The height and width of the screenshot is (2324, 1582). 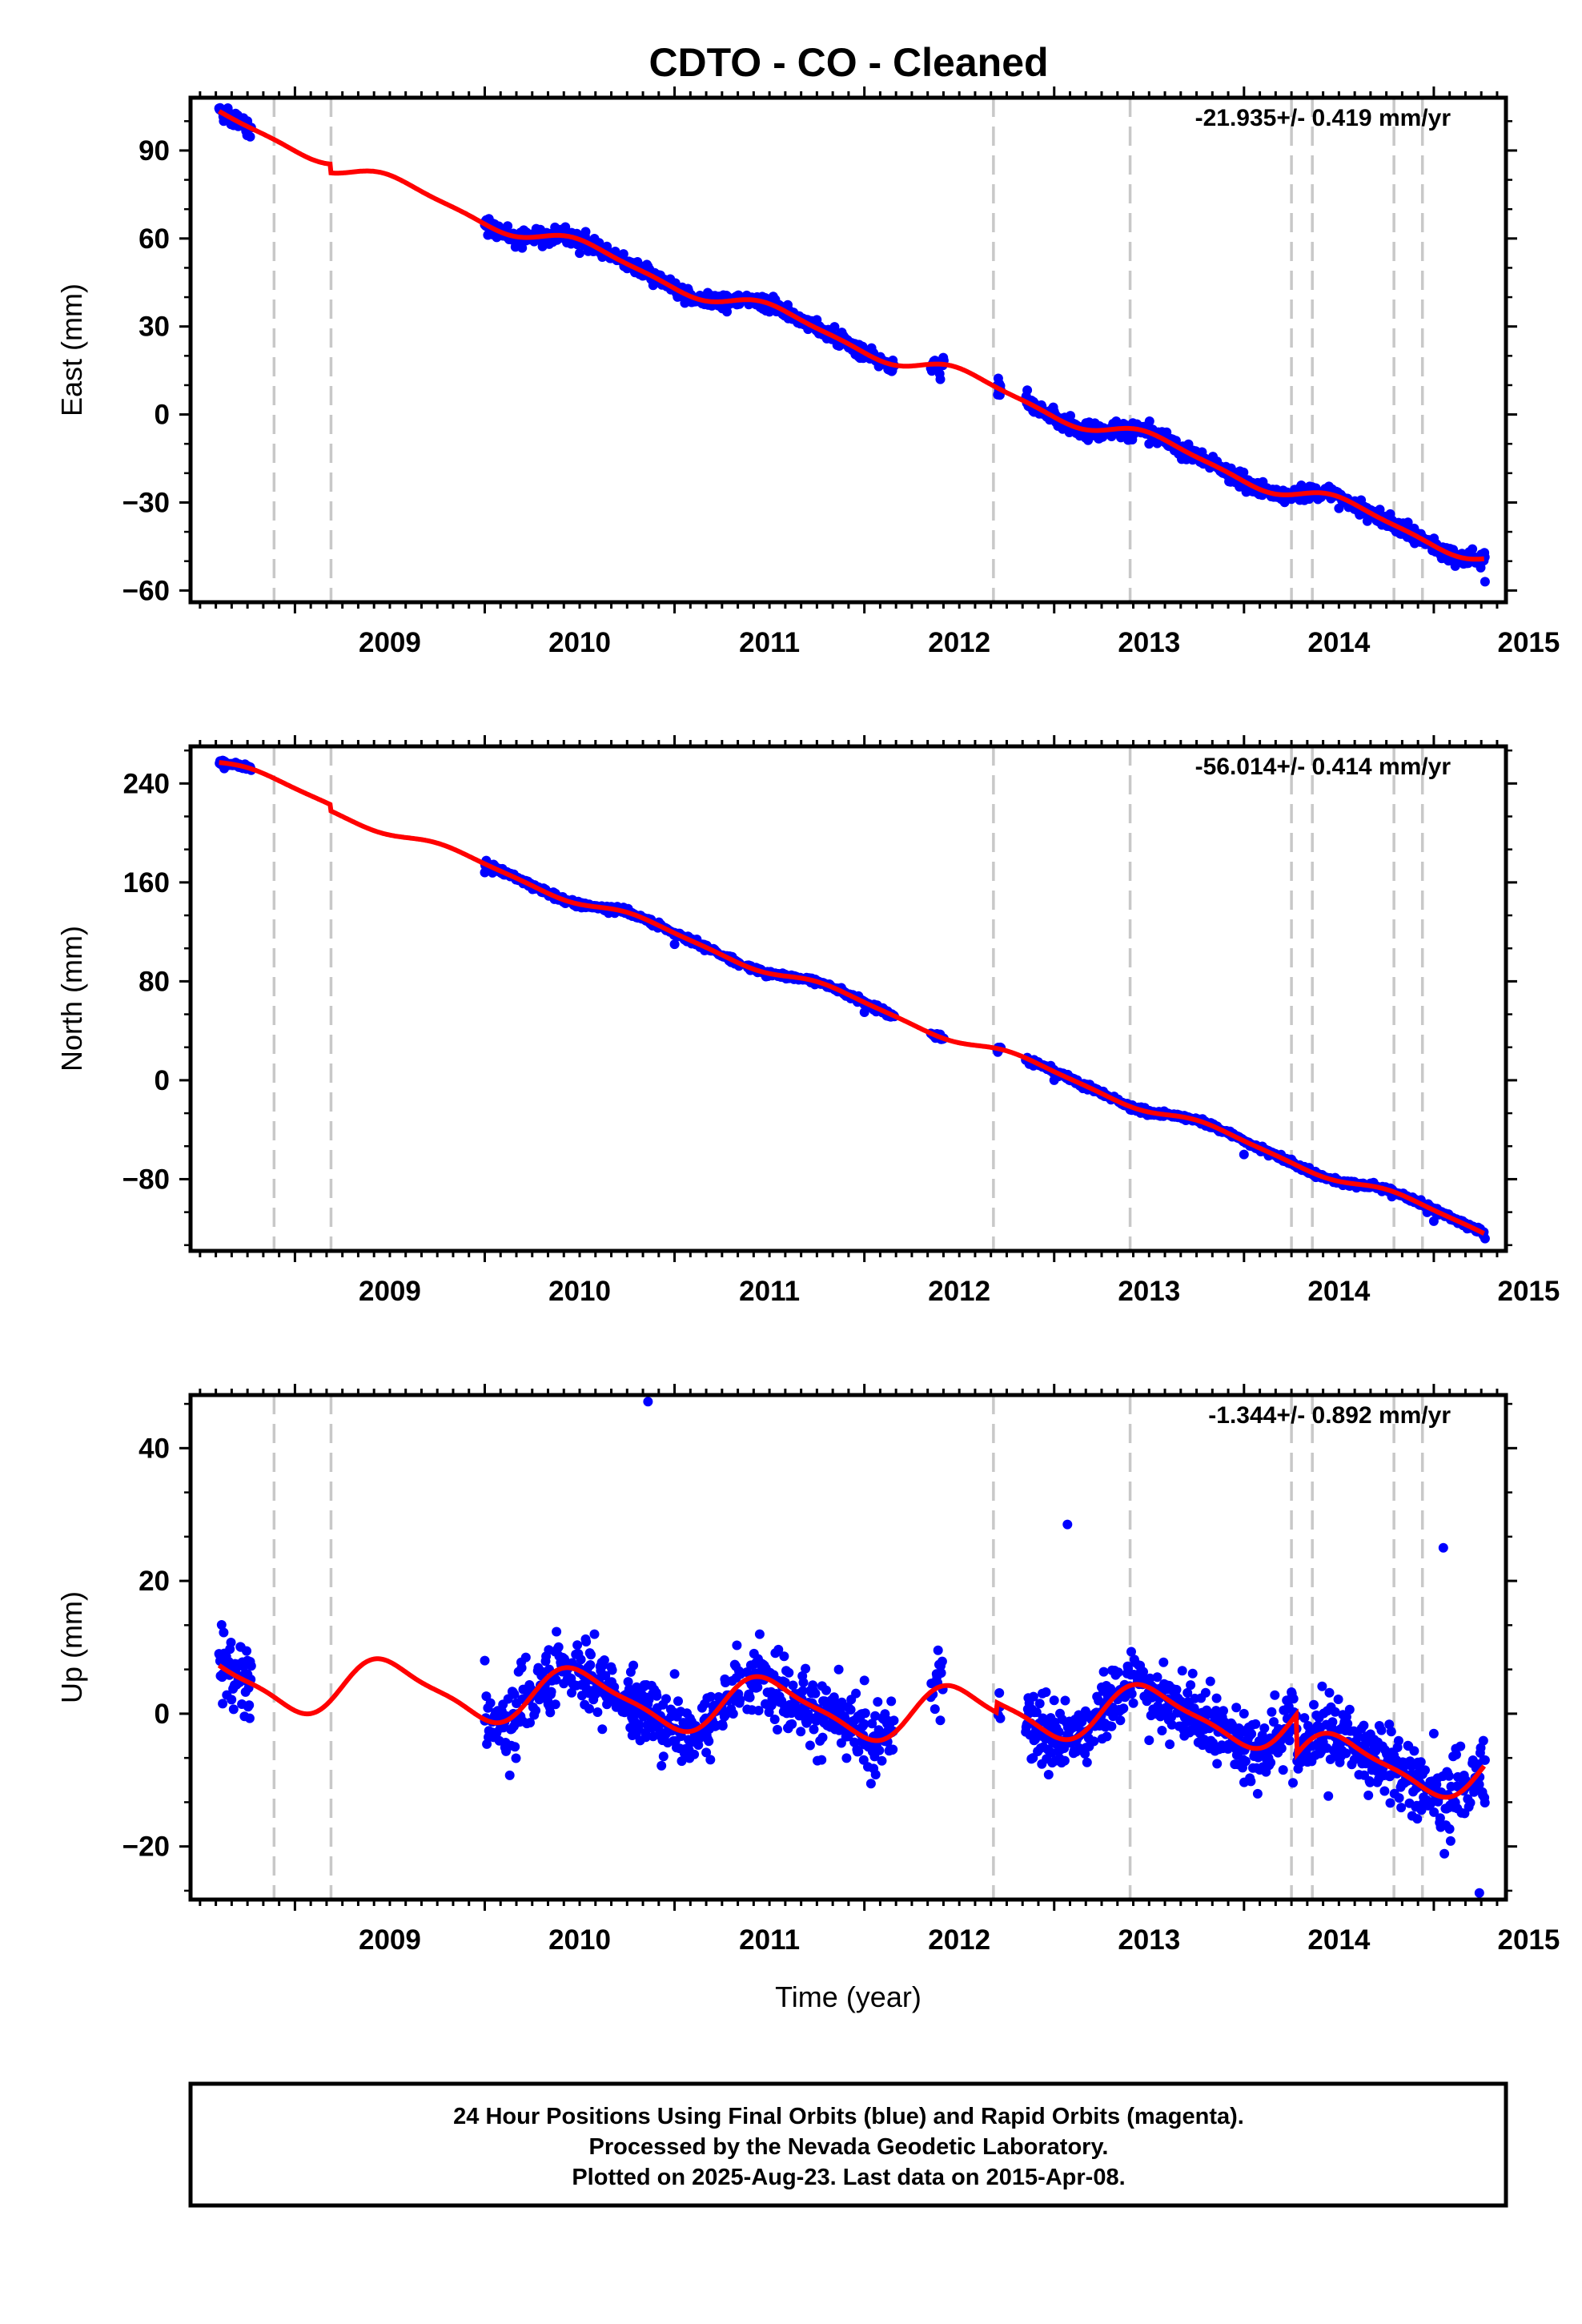 What do you see at coordinates (154, 1581) in the screenshot?
I see `y-tick-label: 20` at bounding box center [154, 1581].